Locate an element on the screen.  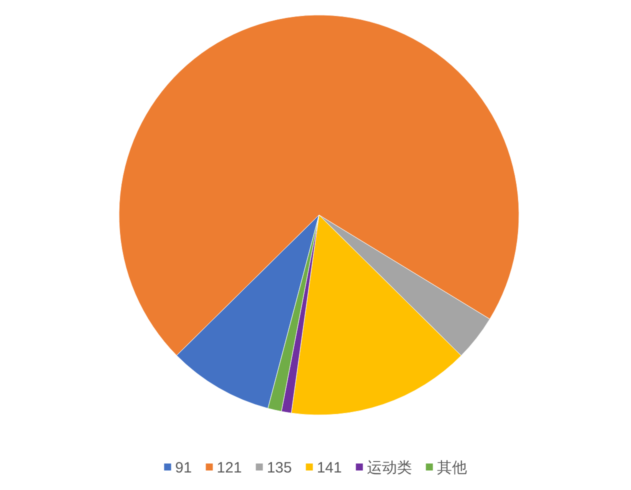
legend-label: 其他 is located at coordinates (451, 467).